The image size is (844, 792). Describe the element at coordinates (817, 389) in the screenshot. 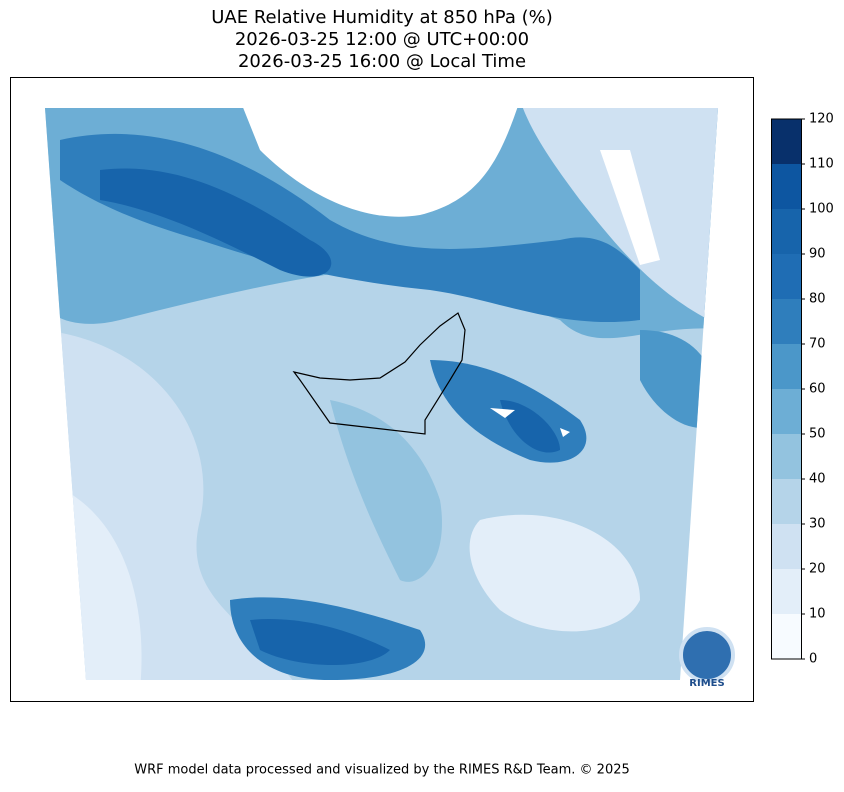

I see `colorbar-tick-label: 60` at that location.